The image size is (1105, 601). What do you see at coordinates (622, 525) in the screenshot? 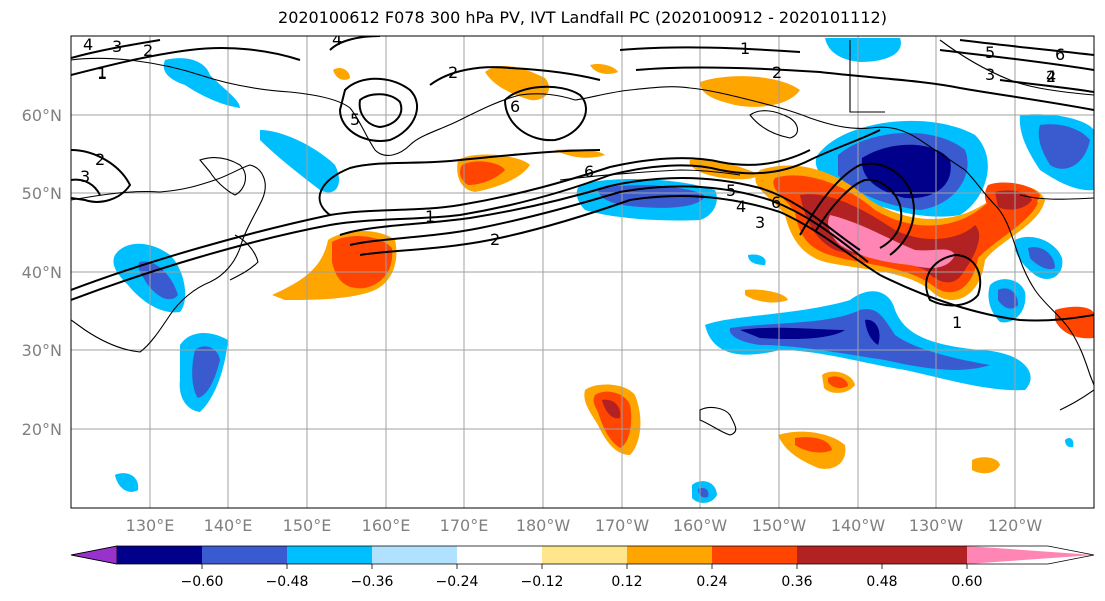
I see `lon-tick-label: 170°W` at bounding box center [622, 525].